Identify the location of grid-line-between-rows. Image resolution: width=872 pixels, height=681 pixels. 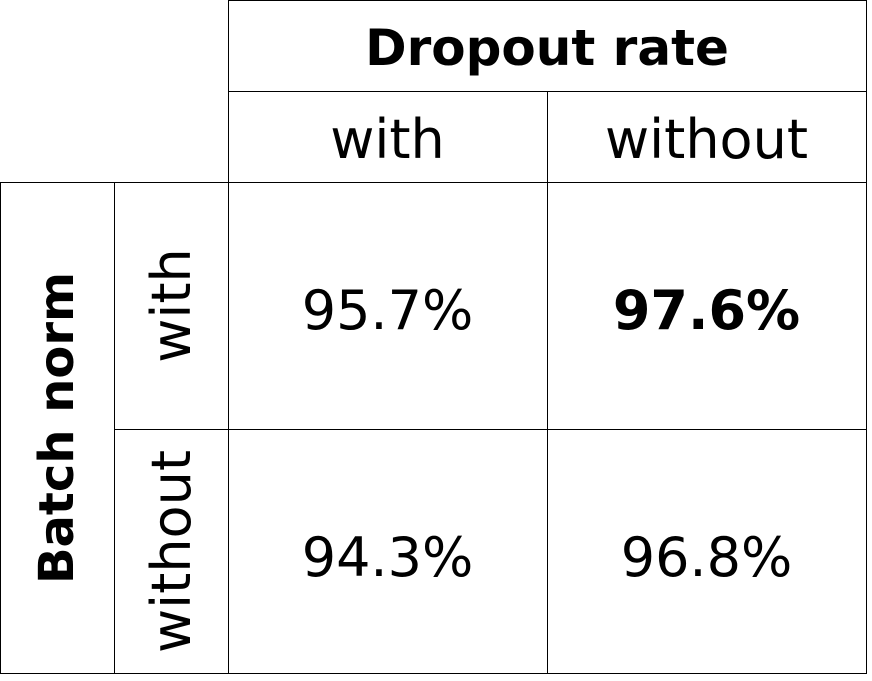
(490, 429).